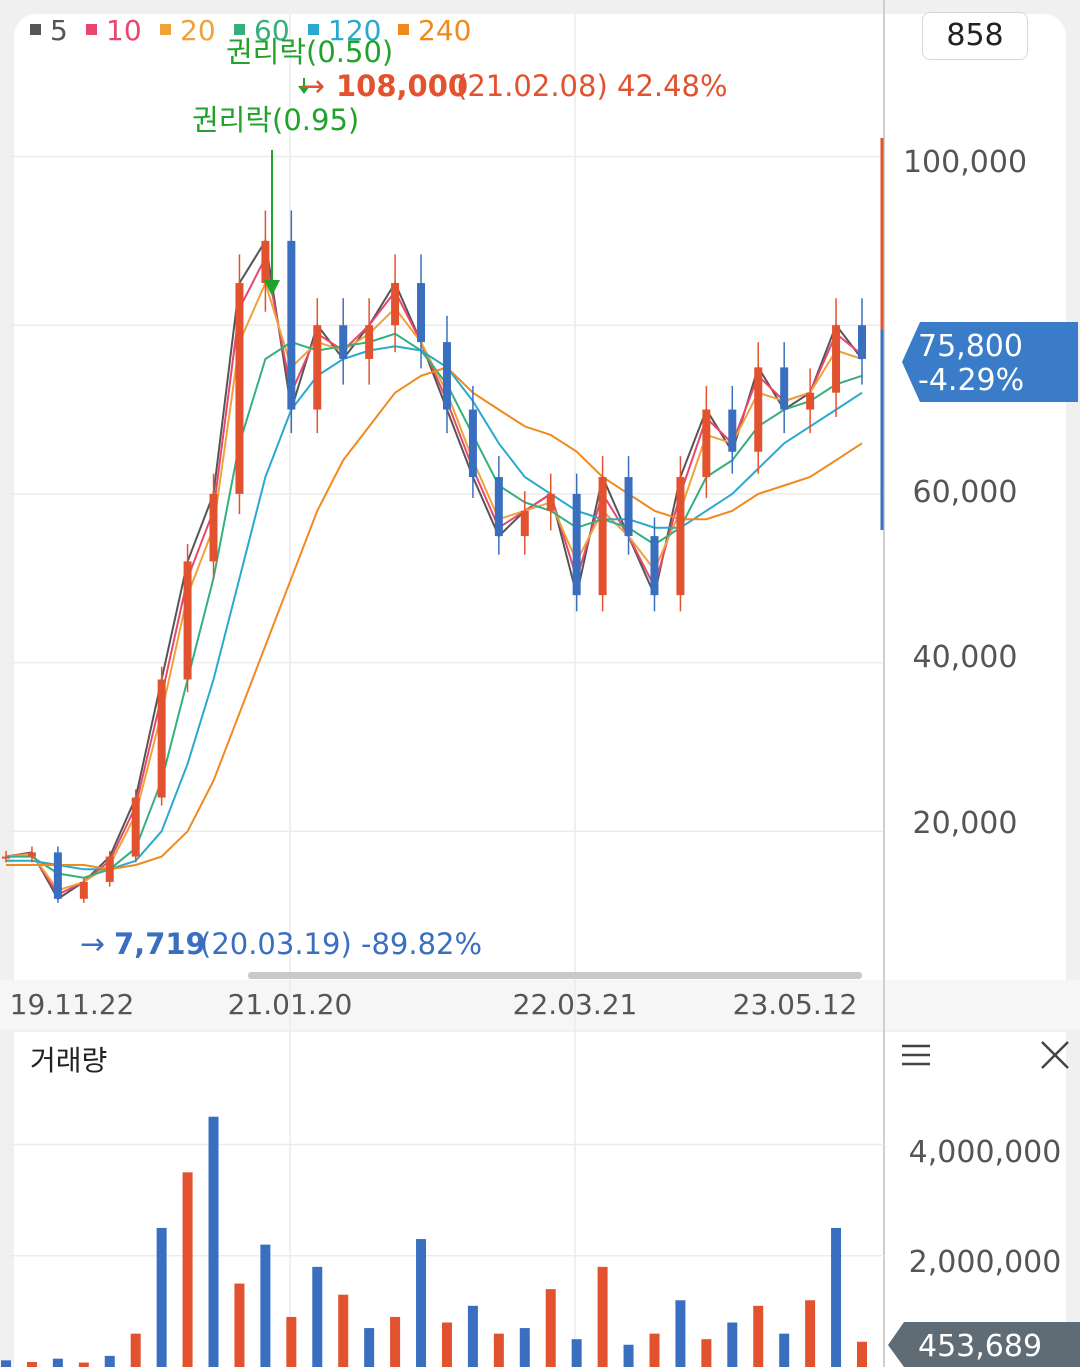  I want to click on current-price-change: -4.29%, so click(971, 380).